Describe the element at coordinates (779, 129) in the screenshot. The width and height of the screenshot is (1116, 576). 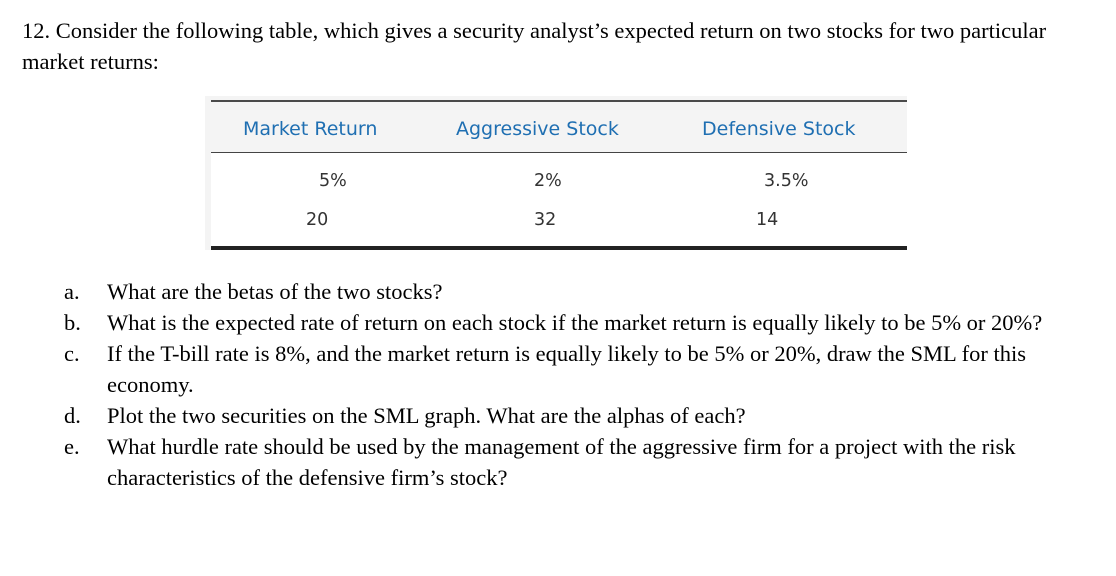
I see `header-defensive-stock: Defensive Stock` at that location.